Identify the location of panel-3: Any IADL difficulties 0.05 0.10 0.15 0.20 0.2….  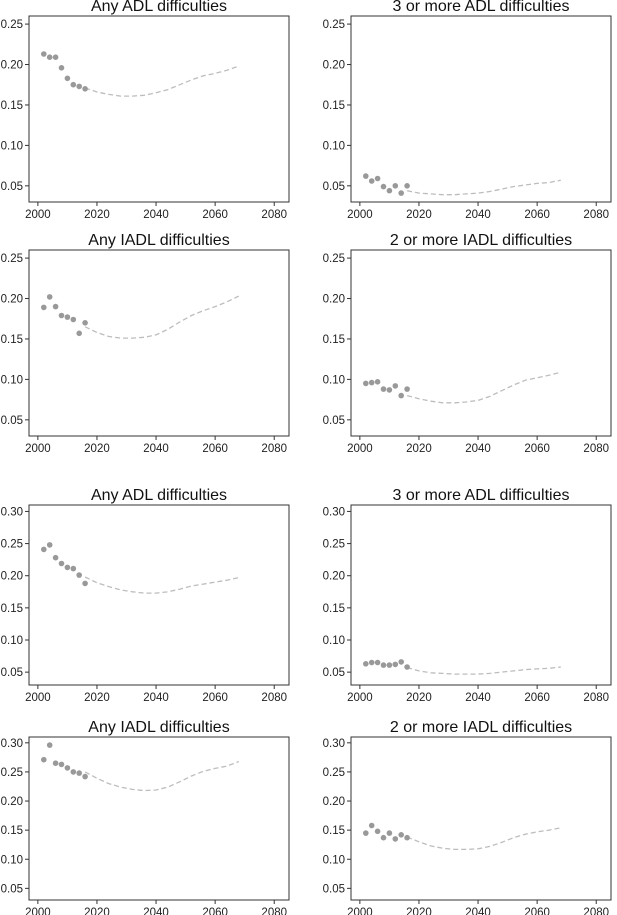
(145, 343).